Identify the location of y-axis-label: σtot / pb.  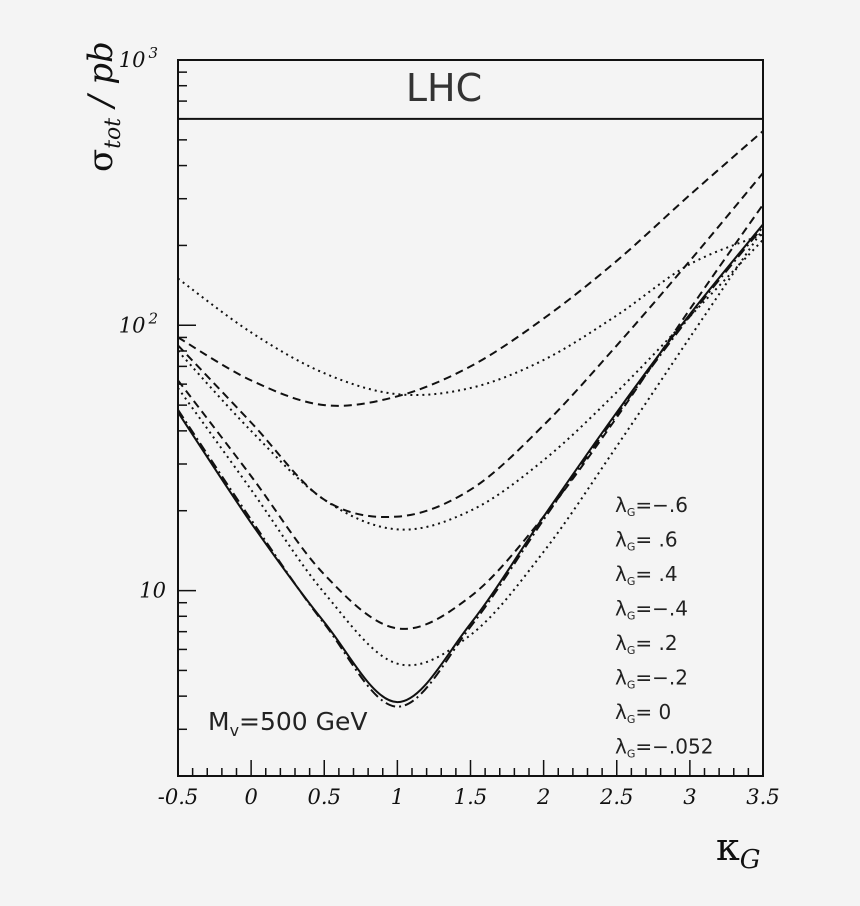
(103, 106).